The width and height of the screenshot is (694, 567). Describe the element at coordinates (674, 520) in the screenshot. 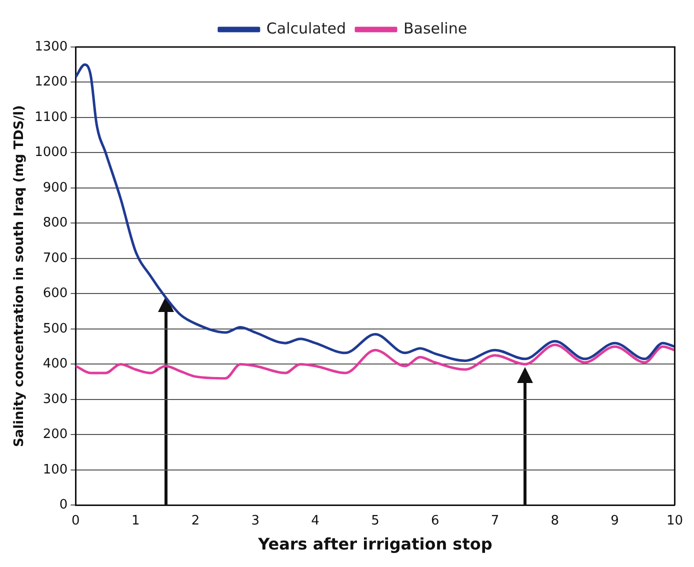

I see `x-tick-label: 10` at that location.